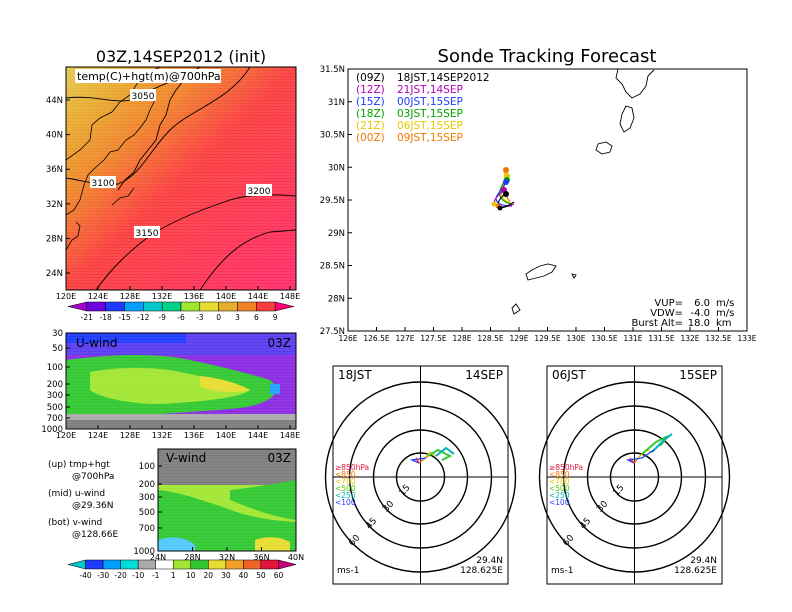 This screenshot has height=612, width=792. I want to click on v-pressure-label: 100, so click(147, 467).